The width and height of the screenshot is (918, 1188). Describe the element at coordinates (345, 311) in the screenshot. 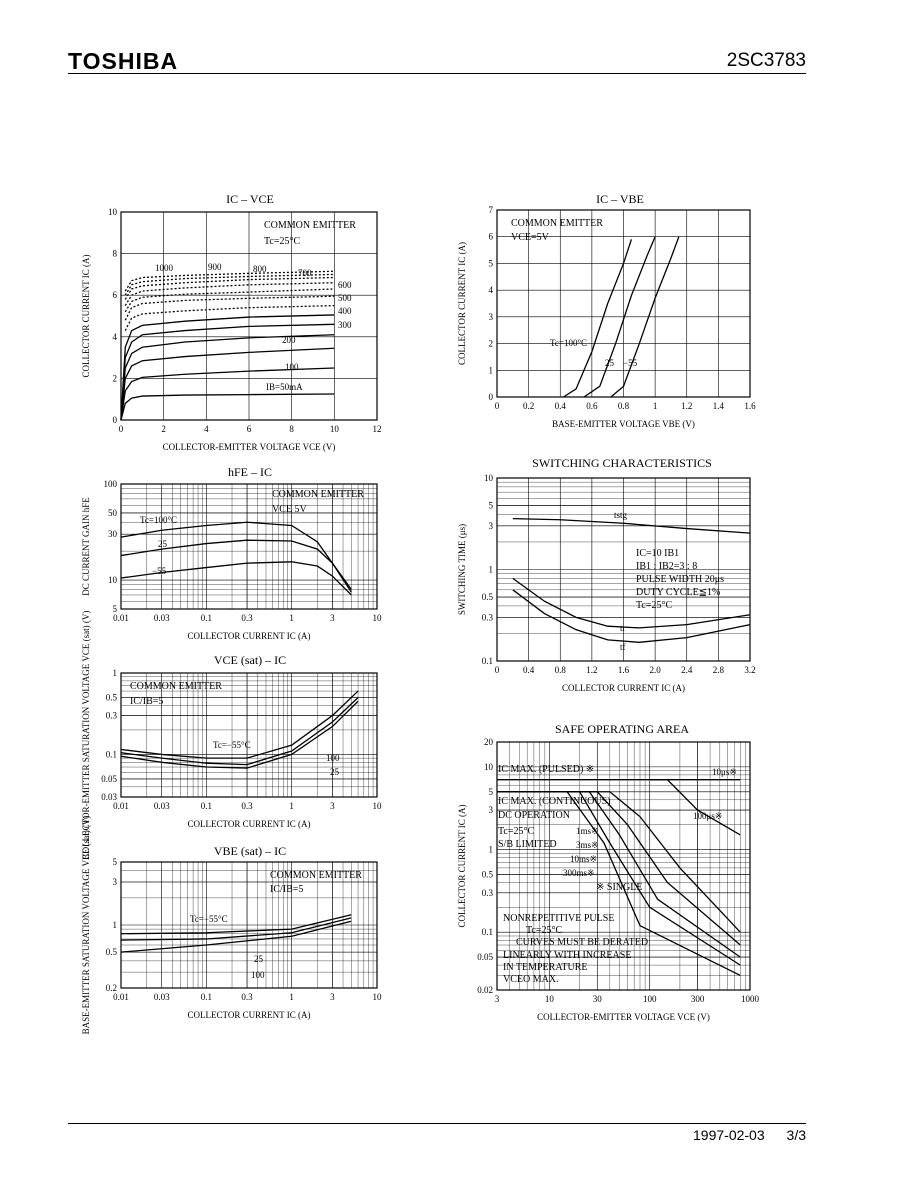

I see `series-label: 400` at that location.